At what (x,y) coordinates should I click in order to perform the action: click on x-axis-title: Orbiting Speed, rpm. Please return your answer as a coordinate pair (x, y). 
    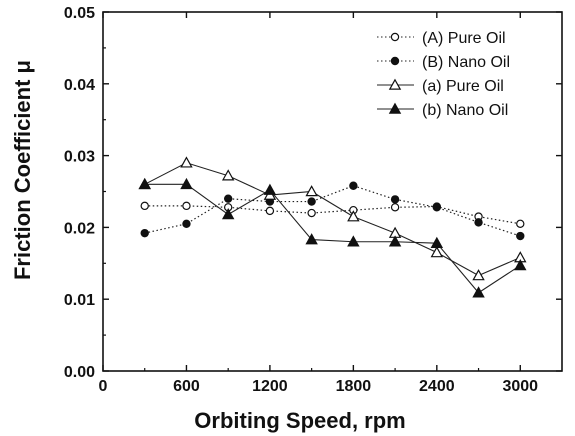
    Looking at the image, I should click on (299, 420).